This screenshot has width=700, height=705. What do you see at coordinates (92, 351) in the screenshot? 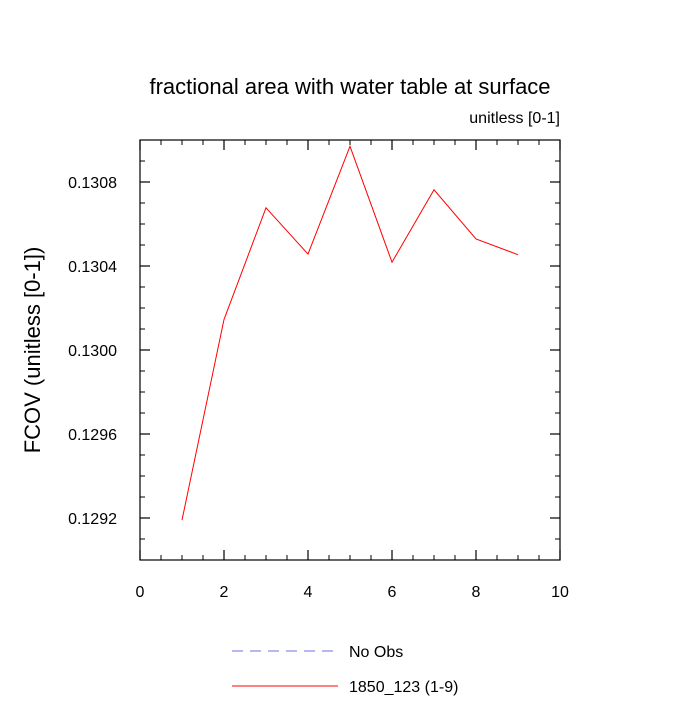
I see `y-tick-label: 0.1300` at bounding box center [92, 351].